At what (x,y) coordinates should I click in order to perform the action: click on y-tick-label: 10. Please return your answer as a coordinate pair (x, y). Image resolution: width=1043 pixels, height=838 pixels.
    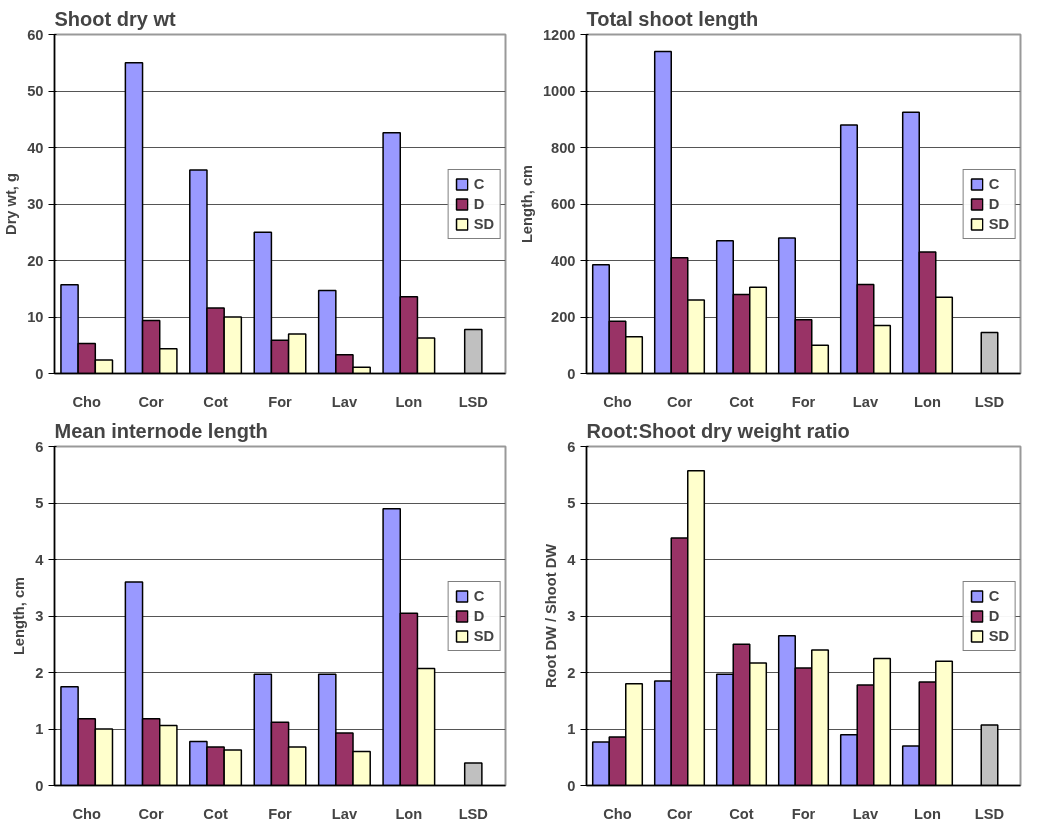
    Looking at the image, I should click on (35, 317).